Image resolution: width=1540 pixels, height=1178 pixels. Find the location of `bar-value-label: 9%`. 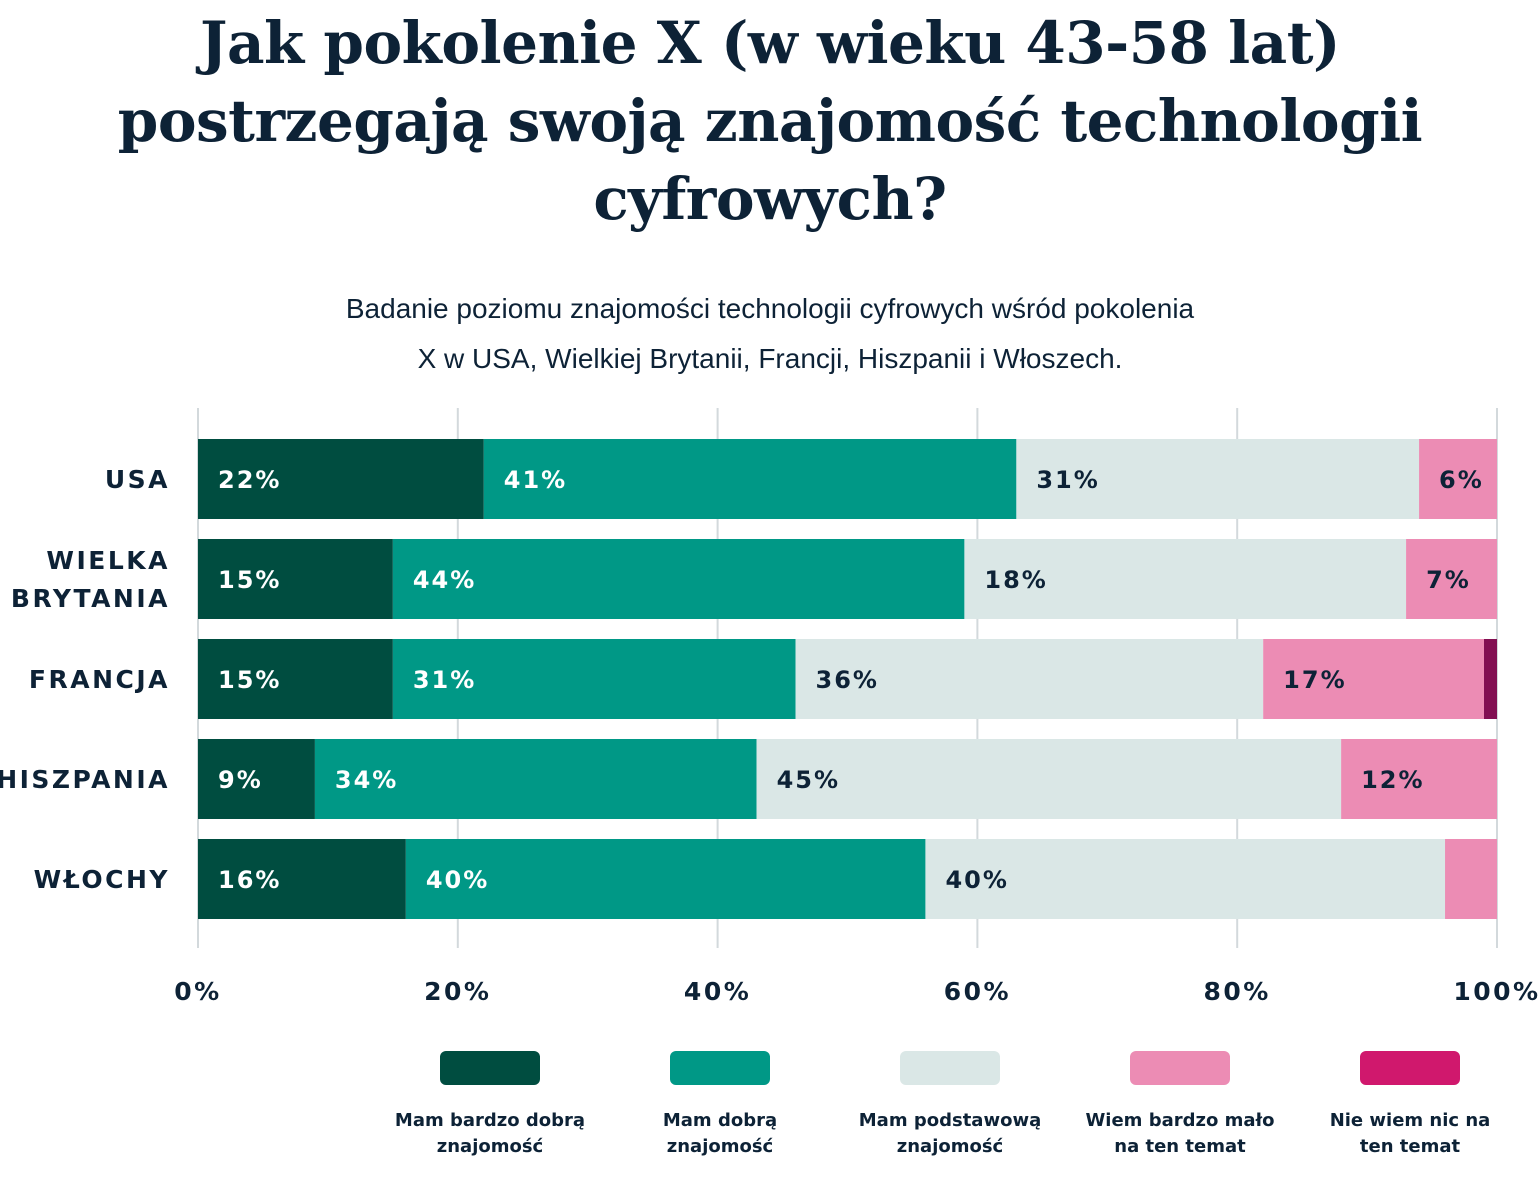

bar-value-label: 9% is located at coordinates (240, 780).